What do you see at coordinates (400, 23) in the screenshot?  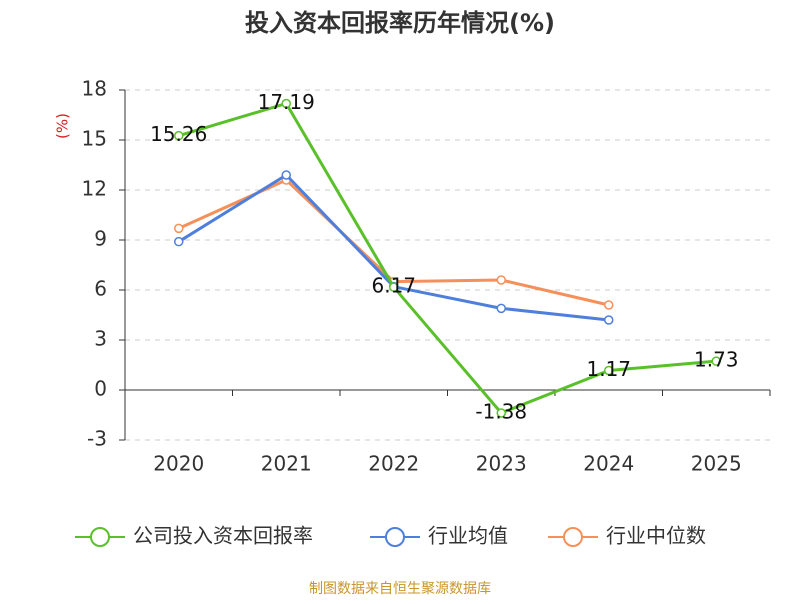 I see `chart-title: 投入资本回报率历年情况(%)` at bounding box center [400, 23].